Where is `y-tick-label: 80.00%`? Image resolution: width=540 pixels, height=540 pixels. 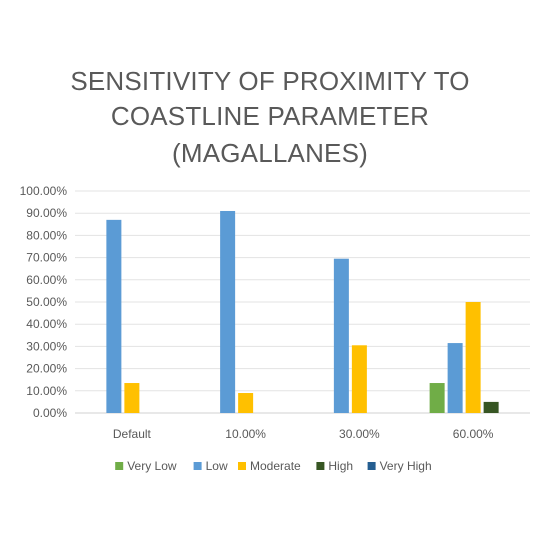 y-tick-label: 80.00% is located at coordinates (46, 235).